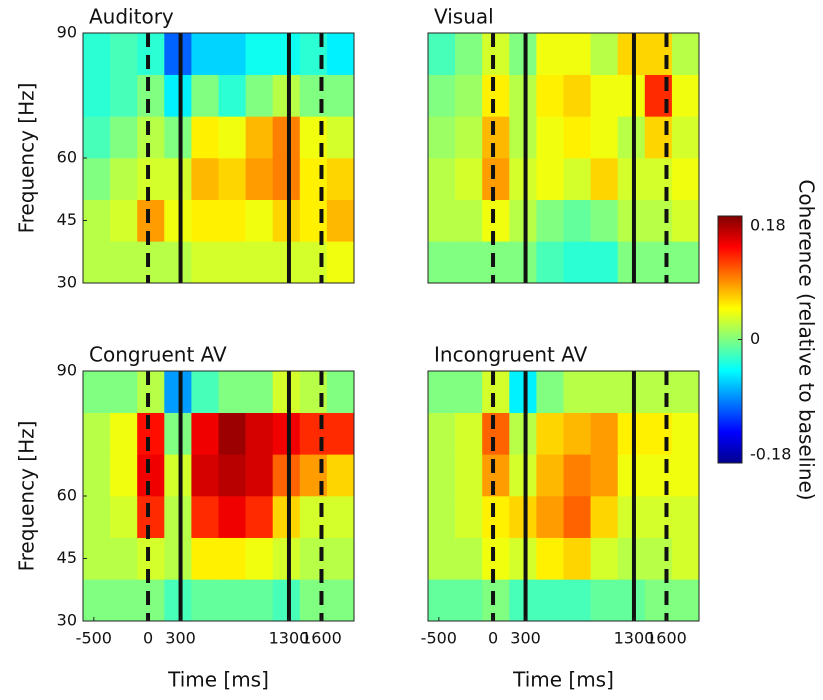 Image resolution: width=823 pixels, height=700 pixels. What do you see at coordinates (511, 355) in the screenshot?
I see `panel-title: Incongruent AV` at bounding box center [511, 355].